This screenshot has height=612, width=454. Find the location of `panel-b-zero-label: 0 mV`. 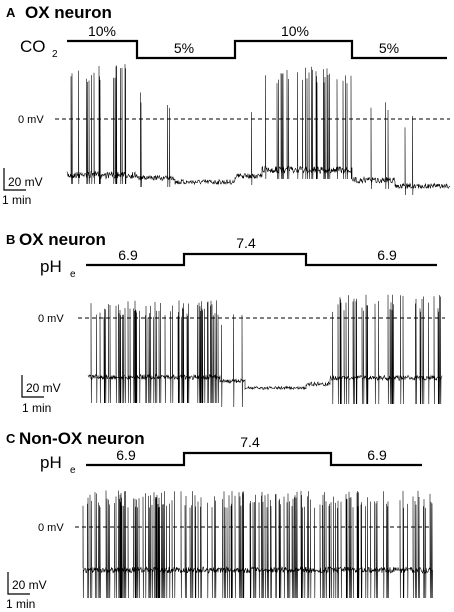

panel-b-zero-label: 0 mV is located at coordinates (51, 319).